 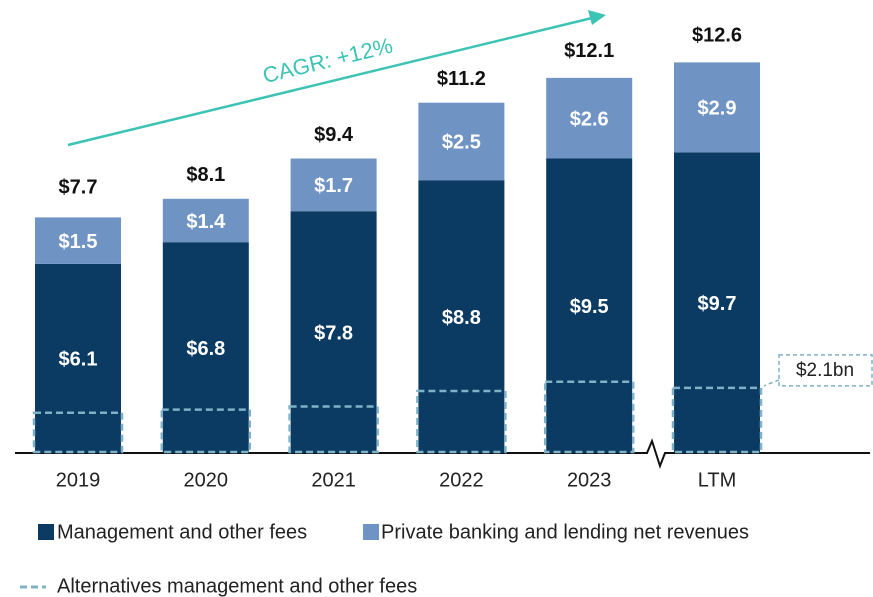 I want to click on callout-box, so click(x=825, y=370).